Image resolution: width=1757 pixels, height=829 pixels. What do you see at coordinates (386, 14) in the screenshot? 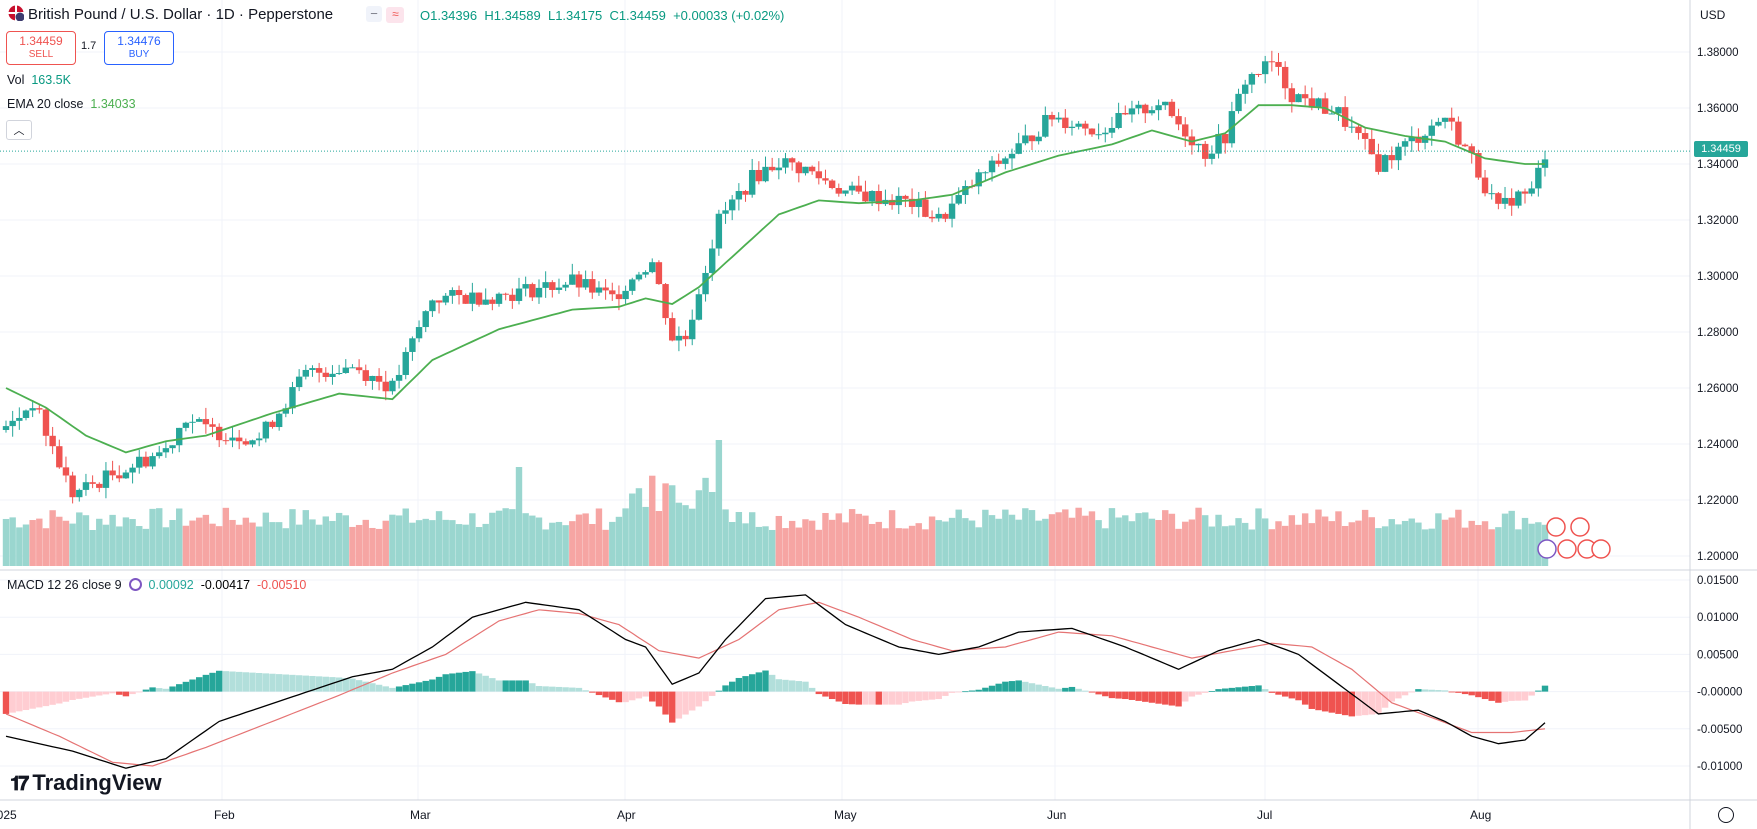
I see `market-status-icons: − ≈` at bounding box center [386, 14].